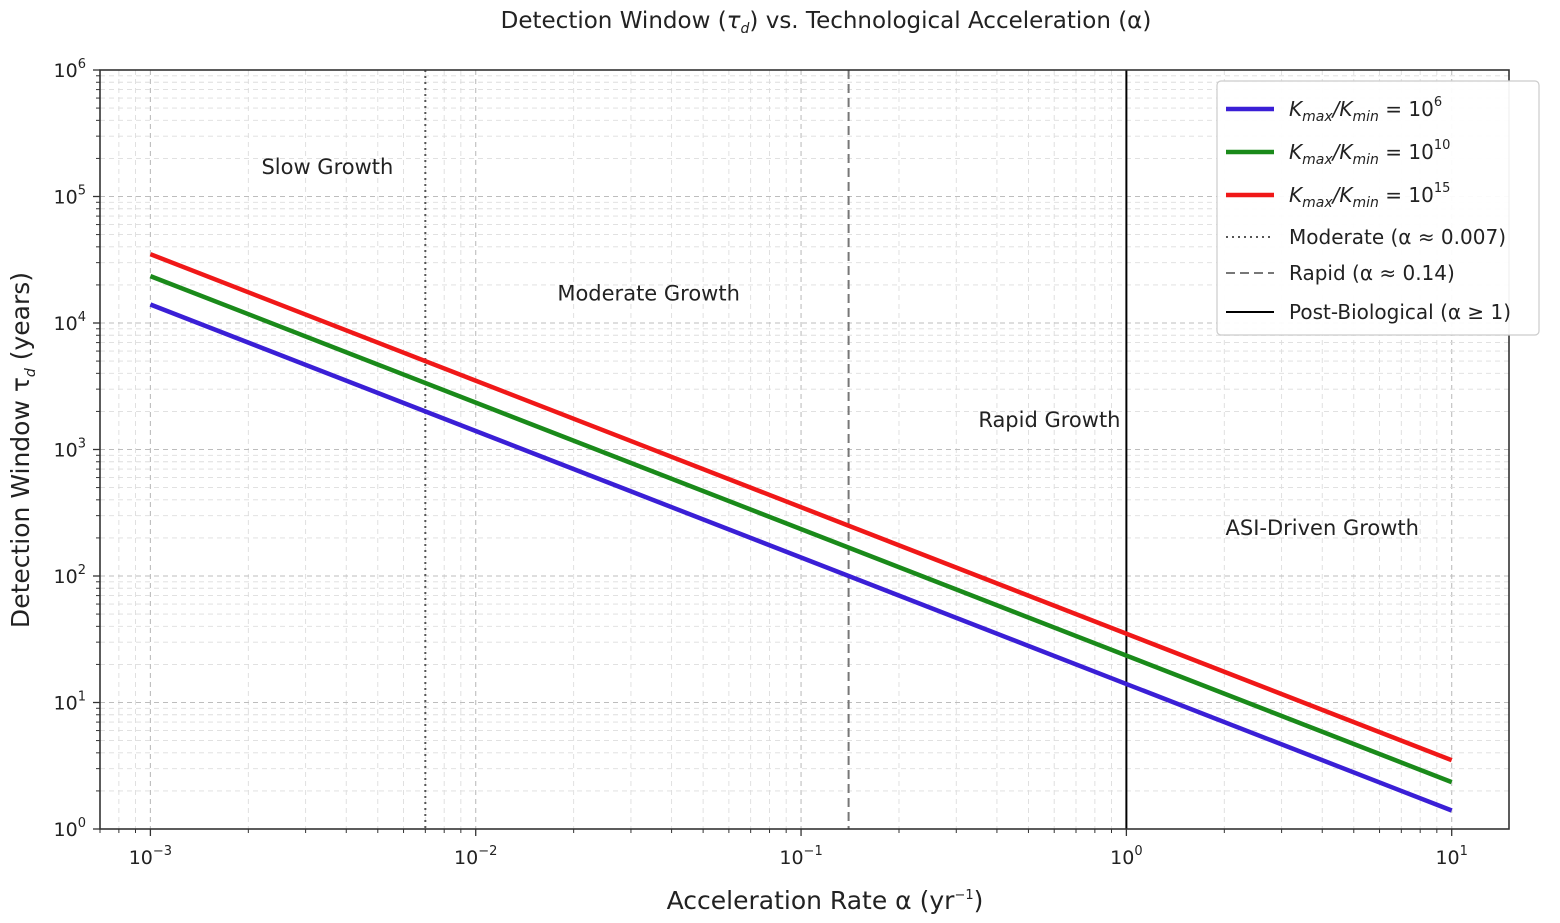 The image size is (1560, 923). I want to click on legend-label-k6: Kmax/Kmin = 106, so click(1365, 110).